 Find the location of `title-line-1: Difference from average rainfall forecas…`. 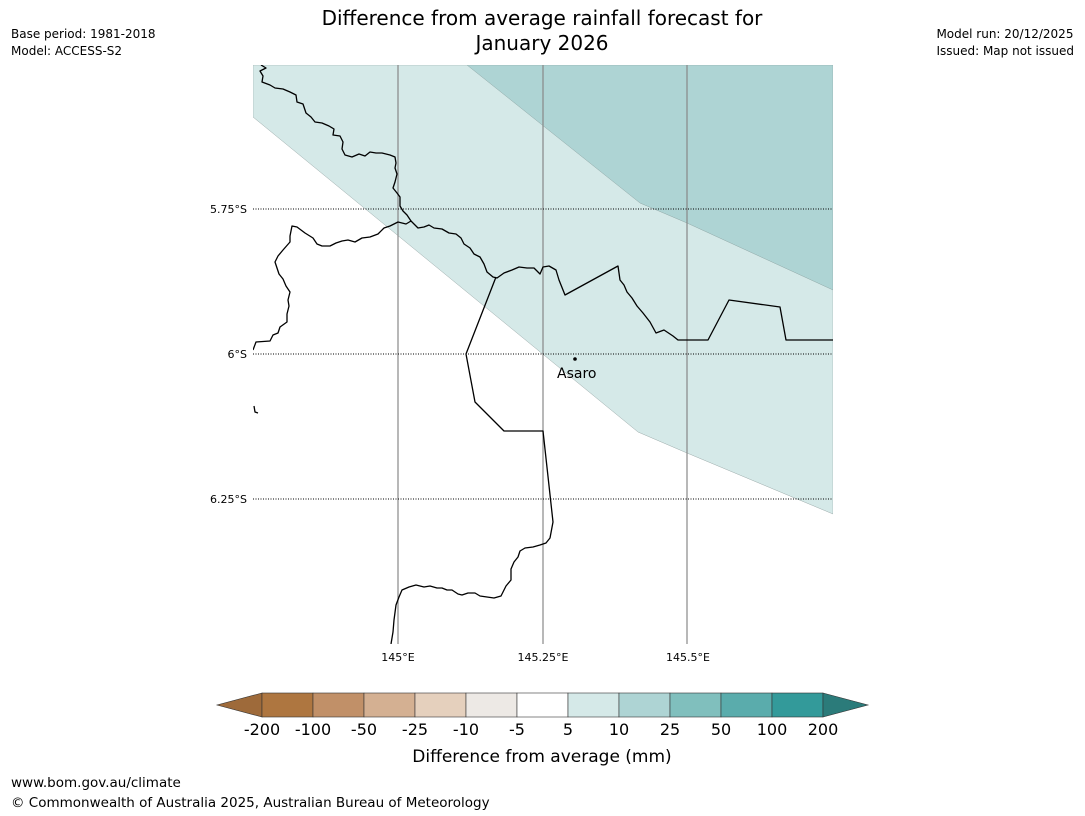

title-line-1: Difference from average rainfall forecas… is located at coordinates (542, 18).